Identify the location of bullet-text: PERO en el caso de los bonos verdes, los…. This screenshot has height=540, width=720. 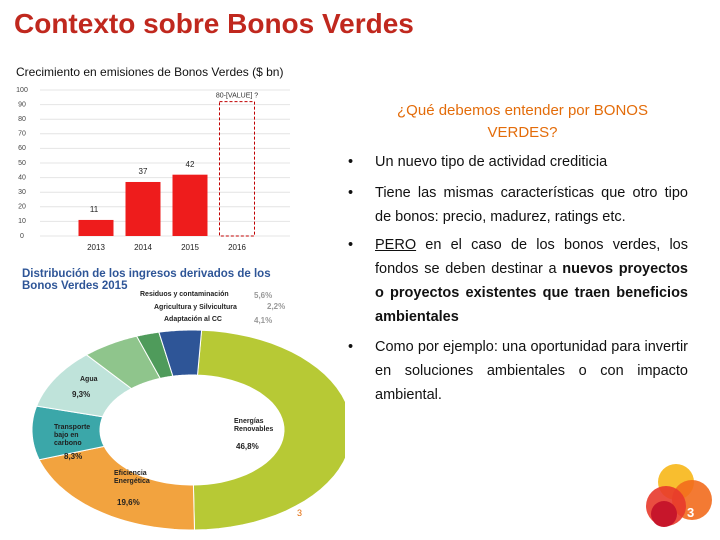
(531, 281).